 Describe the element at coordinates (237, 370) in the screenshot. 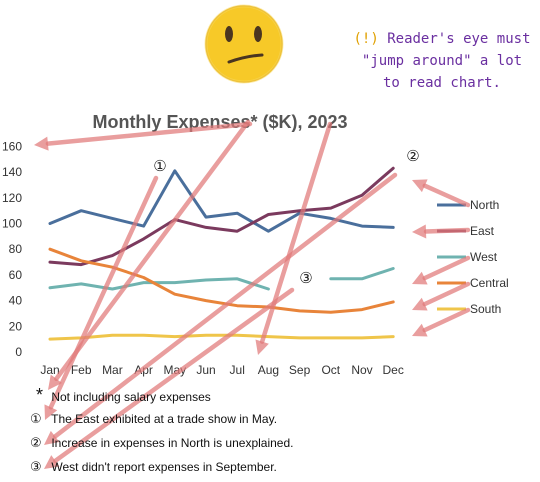

I see `x-tick-label: Jul` at that location.